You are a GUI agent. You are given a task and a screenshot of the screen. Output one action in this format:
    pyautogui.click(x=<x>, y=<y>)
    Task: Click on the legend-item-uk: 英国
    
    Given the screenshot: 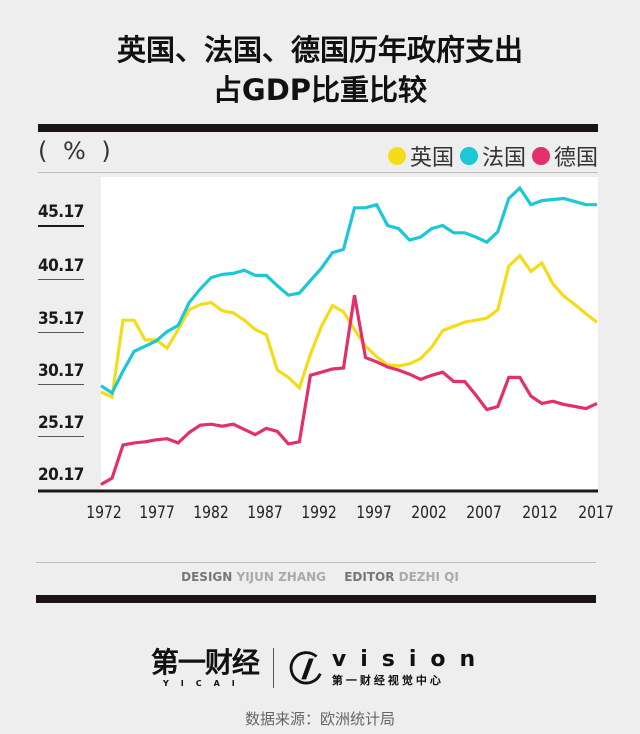 What is the action you would take?
    pyautogui.click(x=420, y=156)
    